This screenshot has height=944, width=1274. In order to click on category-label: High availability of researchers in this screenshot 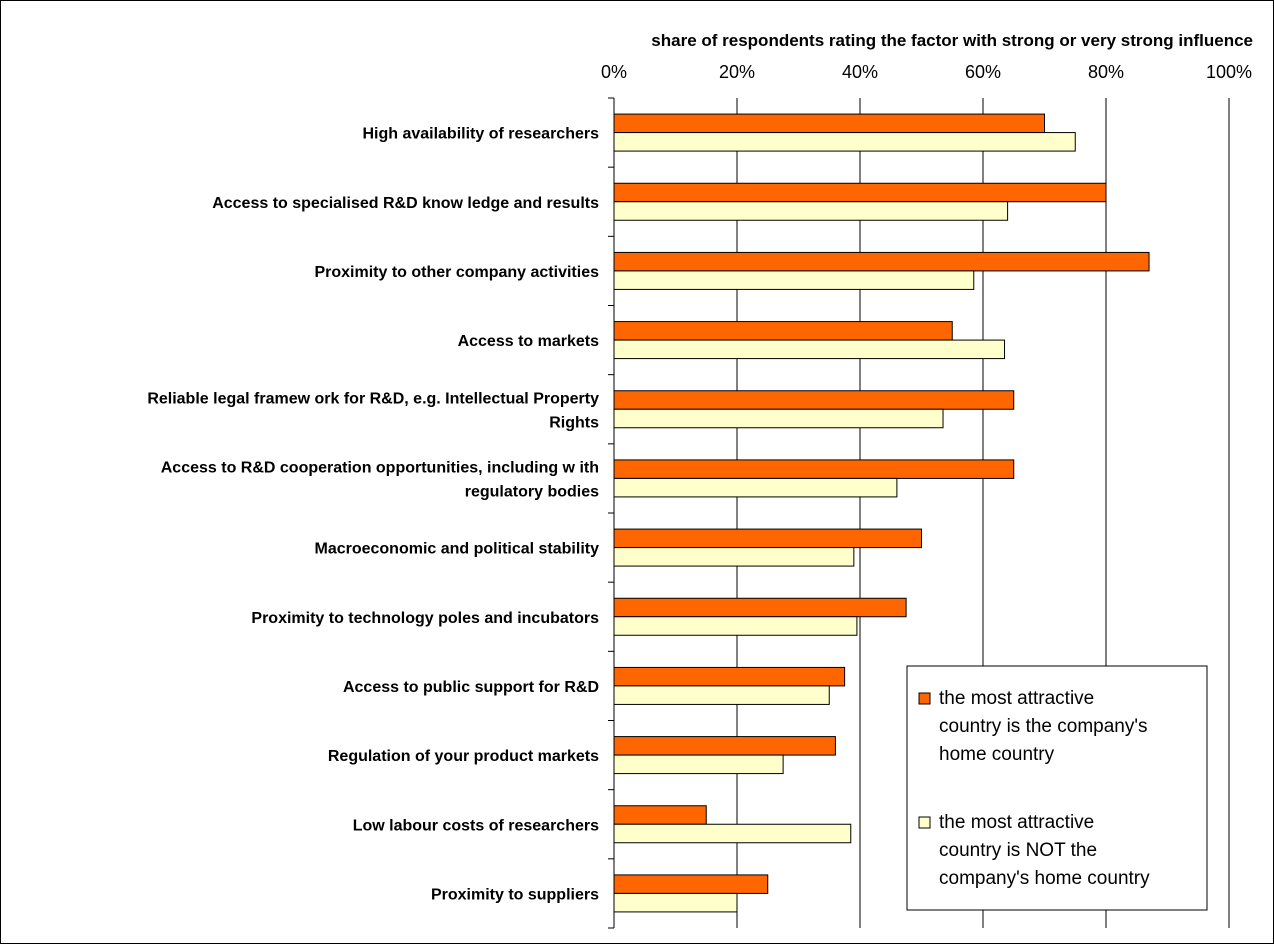, I will do `click(480, 134)`.